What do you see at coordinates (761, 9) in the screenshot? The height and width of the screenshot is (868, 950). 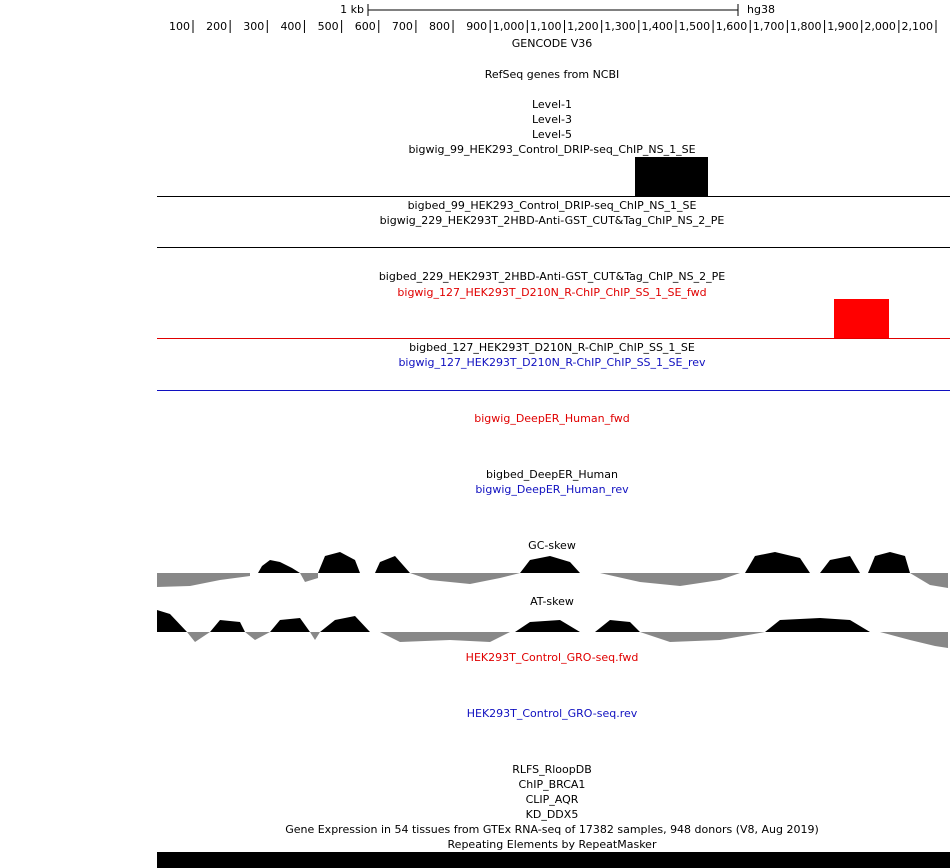 I see `assembly-label: hg38` at bounding box center [761, 9].